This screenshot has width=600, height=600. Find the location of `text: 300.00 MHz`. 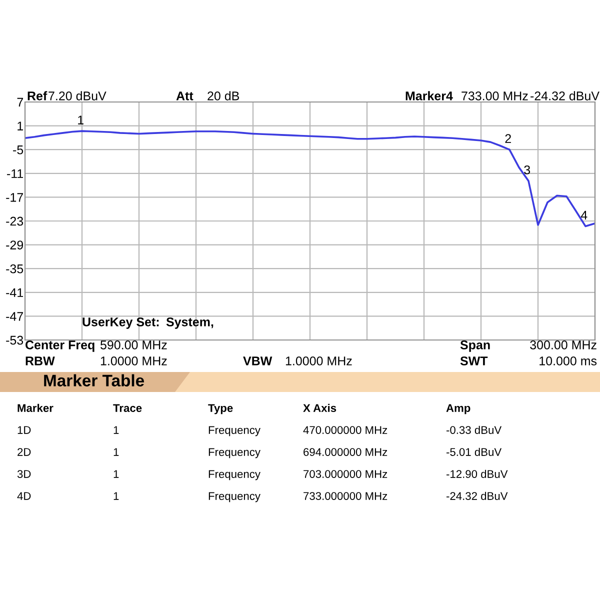

text: 300.00 MHz is located at coordinates (563, 345).